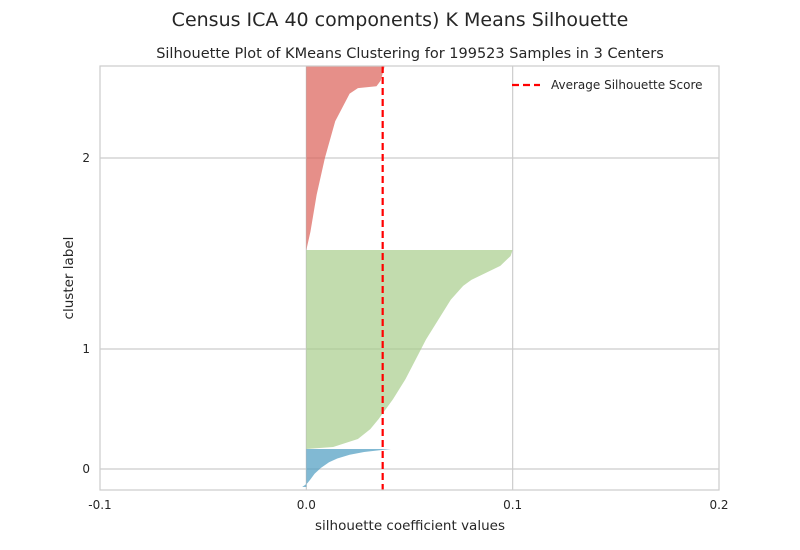  Describe the element at coordinates (346, 468) in the screenshot. I see `cluster-0-area` at that location.